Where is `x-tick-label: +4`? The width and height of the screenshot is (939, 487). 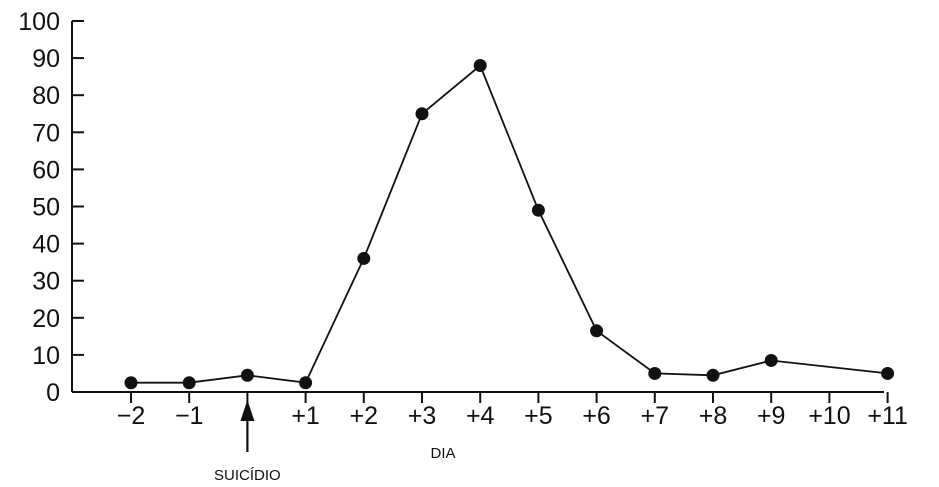
x-tick-label: +4 is located at coordinates (480, 416).